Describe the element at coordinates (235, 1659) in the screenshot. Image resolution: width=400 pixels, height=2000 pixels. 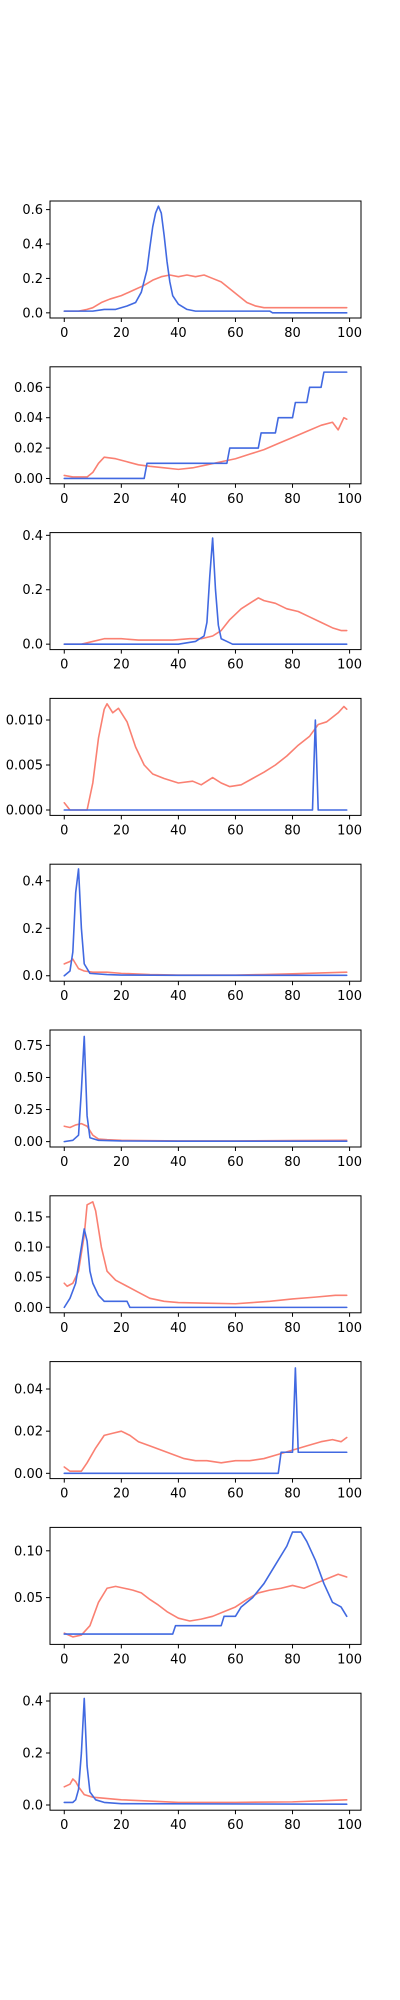
I see `subplot-9-xtick-label-60: 60` at that location.